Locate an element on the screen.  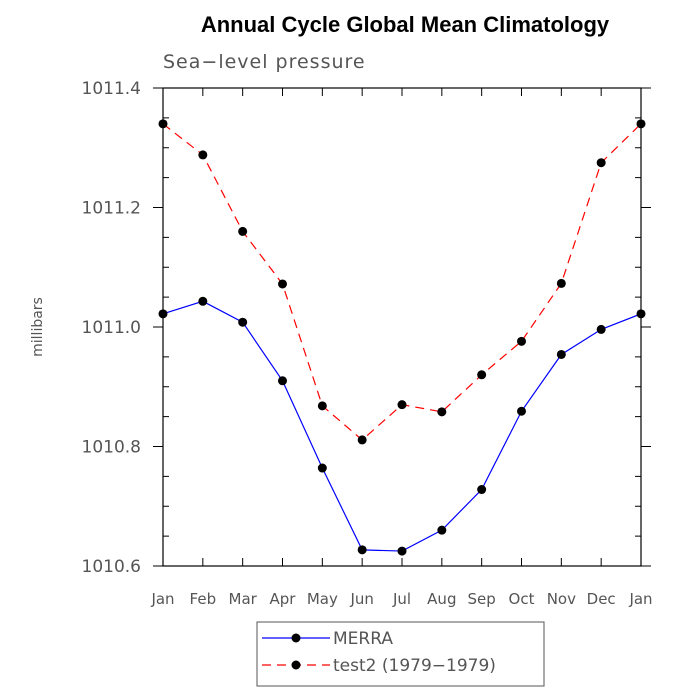
x-tick-labels: Jan Feb Mar Apr May Jun Jul Aug Sep Oct Nov Dec Jan is located at coordinates (401, 599).